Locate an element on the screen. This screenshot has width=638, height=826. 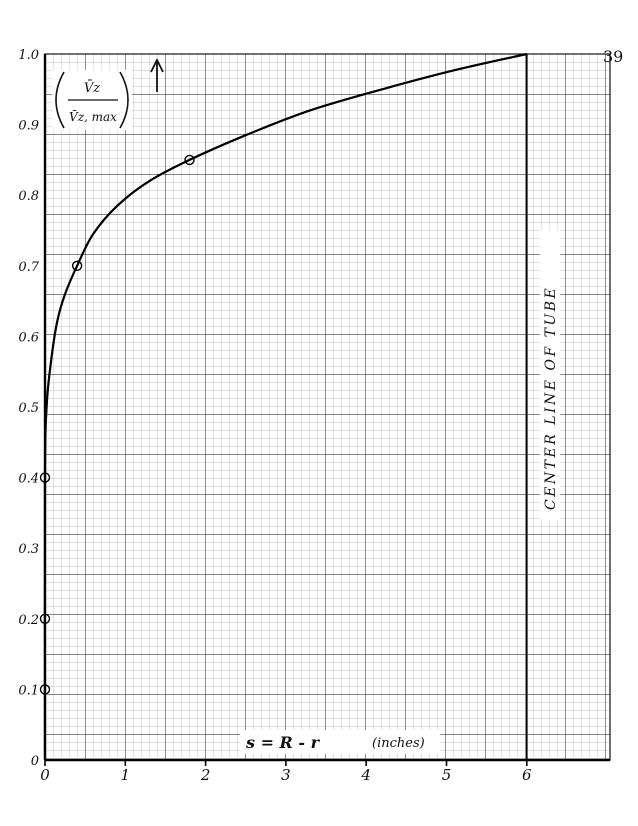
y-tick-label: 0.6 is located at coordinates (28, 337).